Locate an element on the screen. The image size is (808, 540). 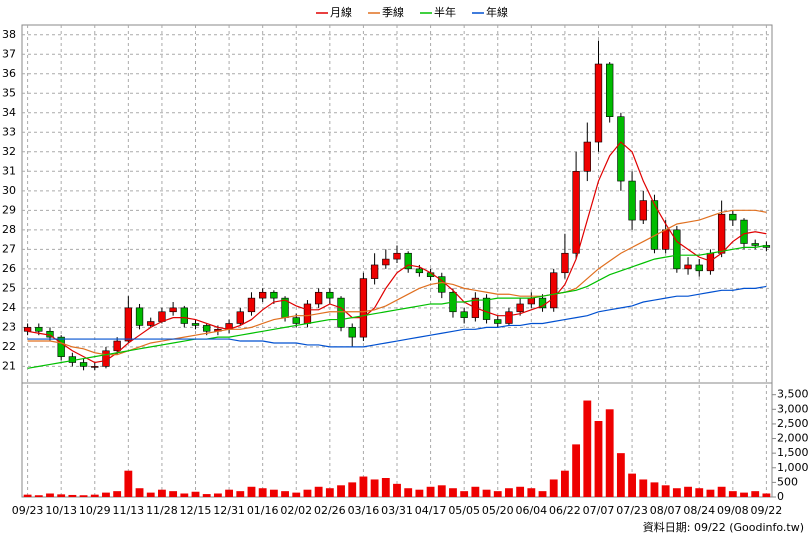
y2-tick-label: 3,000 is located at coordinates (792, 408).